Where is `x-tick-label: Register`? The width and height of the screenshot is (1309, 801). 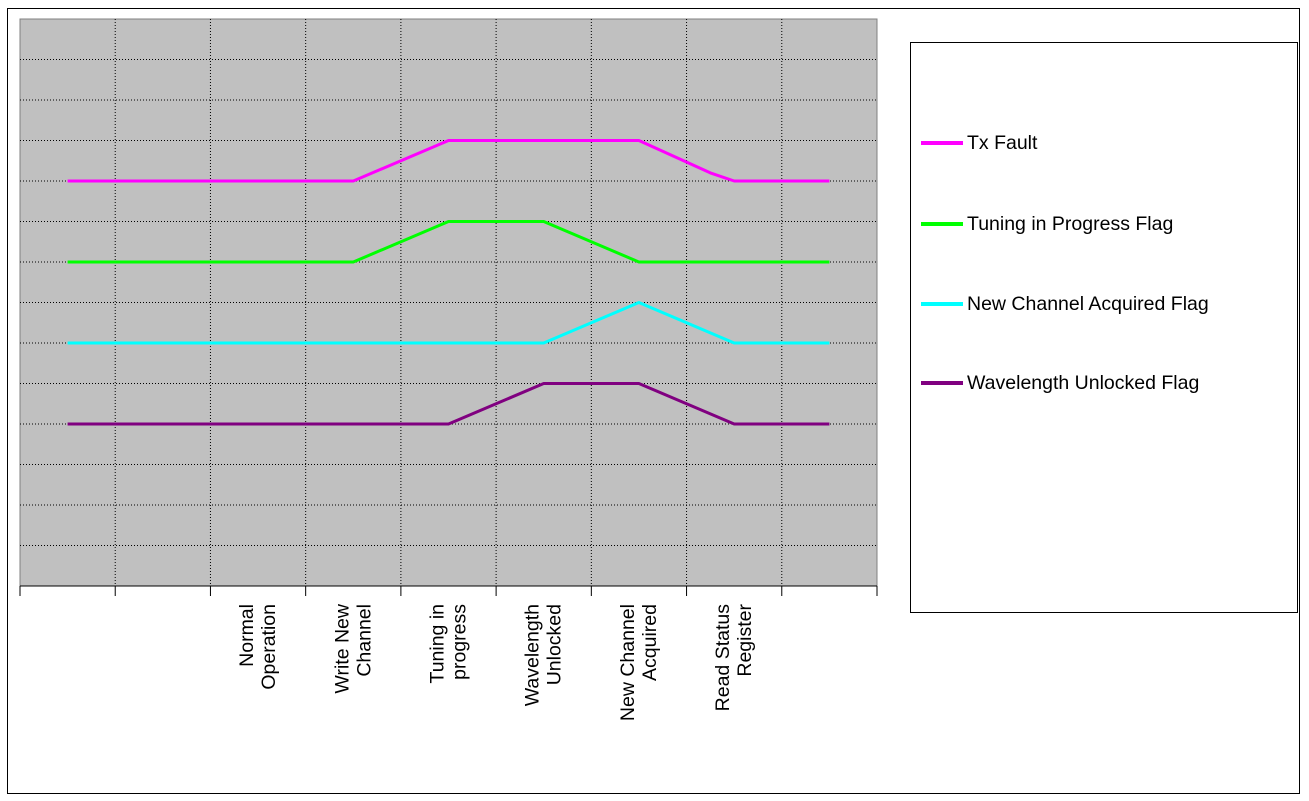 x-tick-label: Register is located at coordinates (745, 640).